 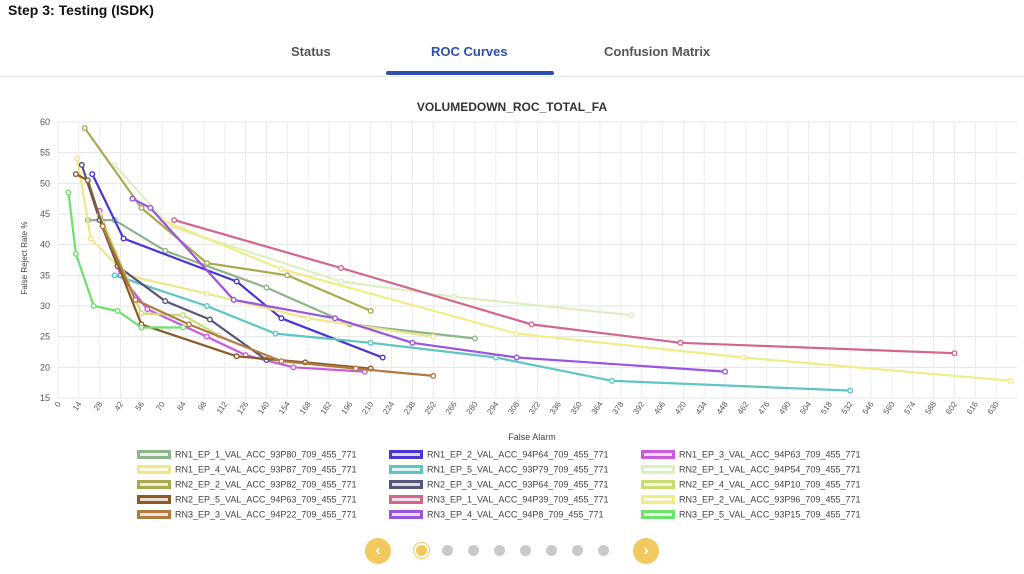 What do you see at coordinates (576, 408) in the screenshot?
I see `x-tick-label: 350` at bounding box center [576, 408].